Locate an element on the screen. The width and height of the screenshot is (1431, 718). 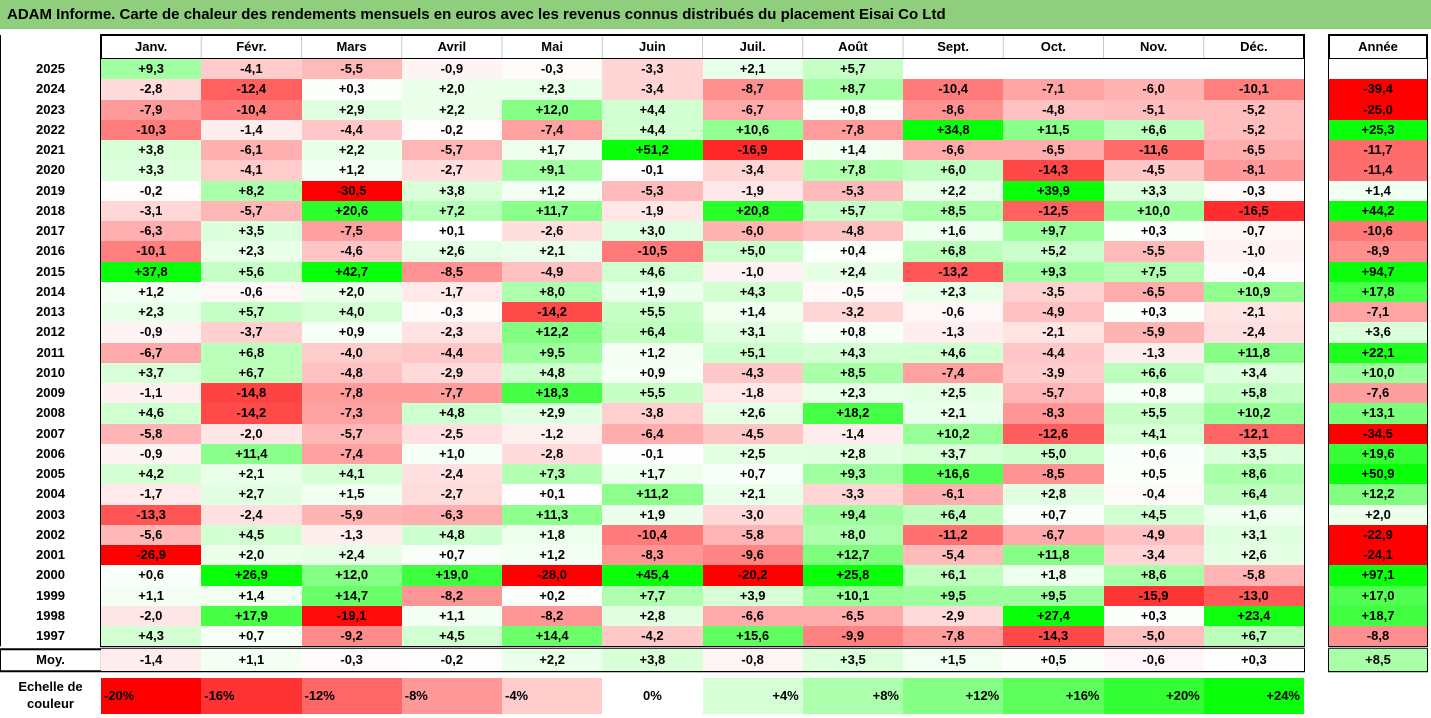
heatmap-cell: -2,5 is located at coordinates (451, 433).